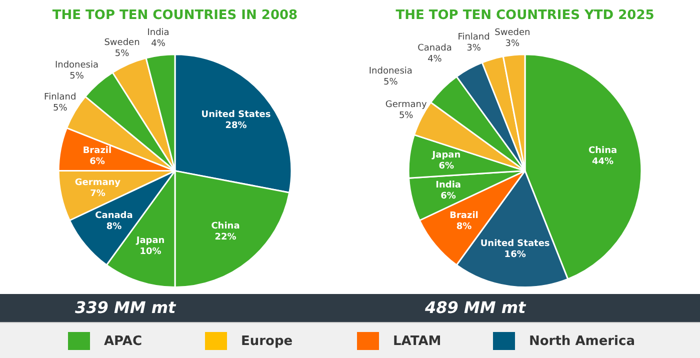 This screenshot has height=358, width=700. I want to click on category-label: LATAM, so click(417, 341).